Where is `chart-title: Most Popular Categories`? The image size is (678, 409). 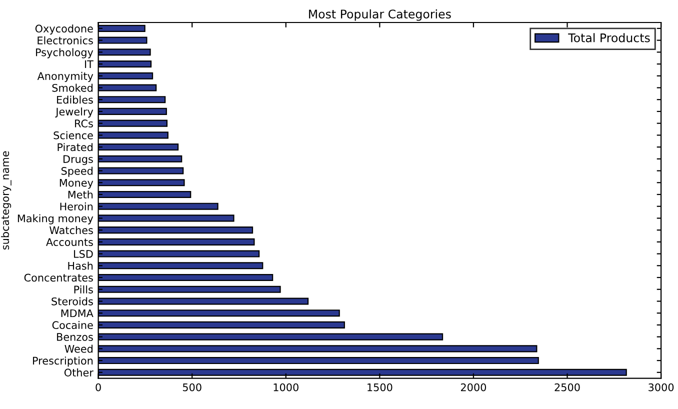
chart-title: Most Popular Categories is located at coordinates (380, 15).